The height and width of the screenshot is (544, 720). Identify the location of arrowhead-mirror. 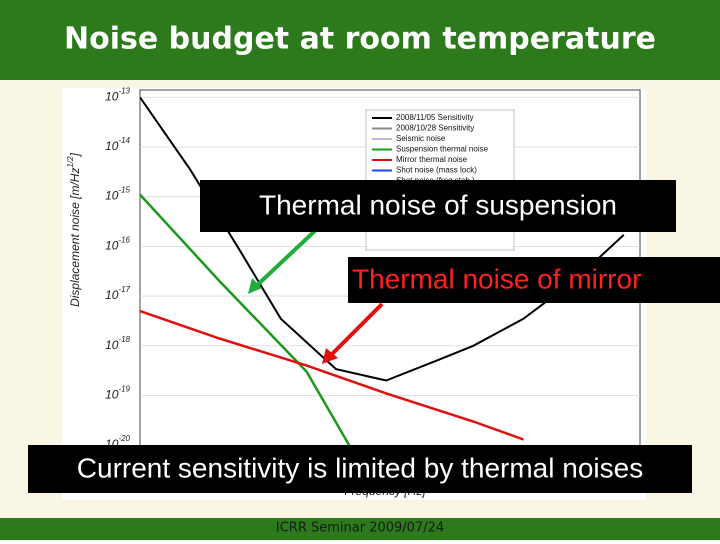
(330, 356).